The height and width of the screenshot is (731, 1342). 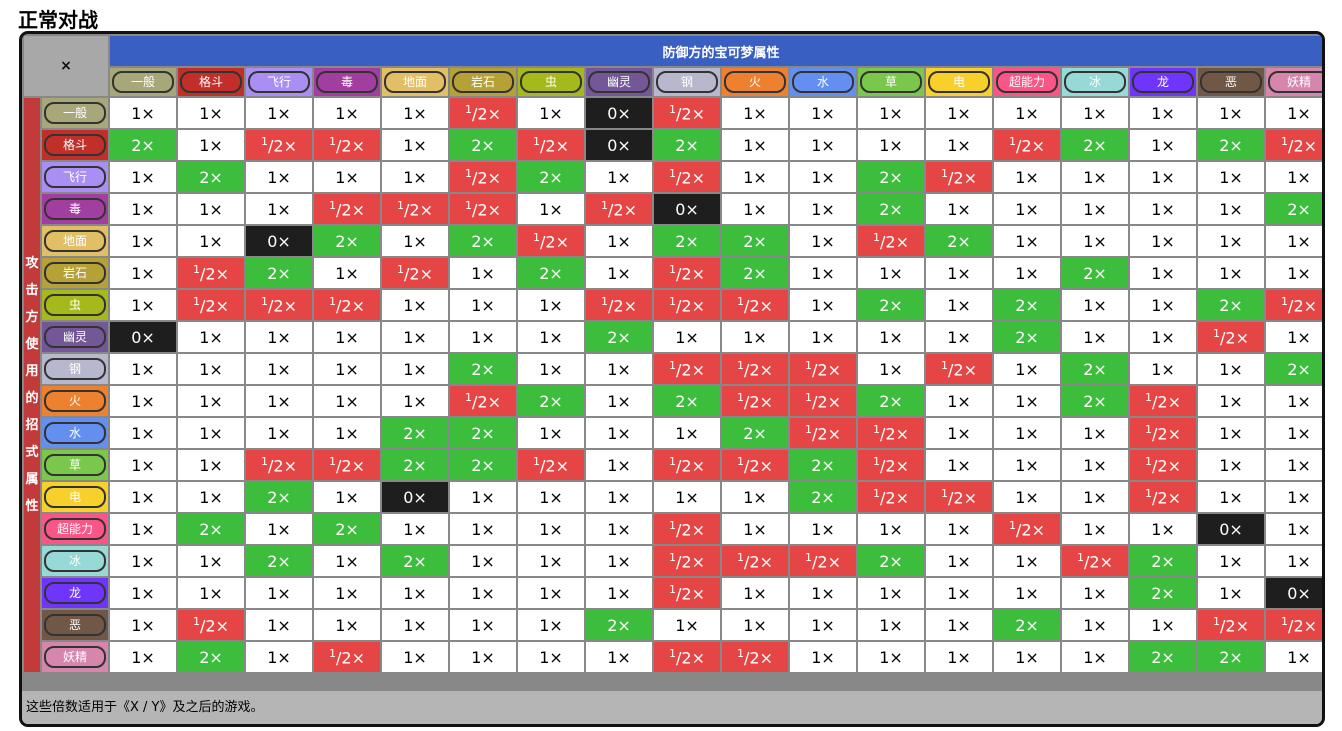 I want to click on defender-type-pill: 格斗, so click(x=211, y=82).